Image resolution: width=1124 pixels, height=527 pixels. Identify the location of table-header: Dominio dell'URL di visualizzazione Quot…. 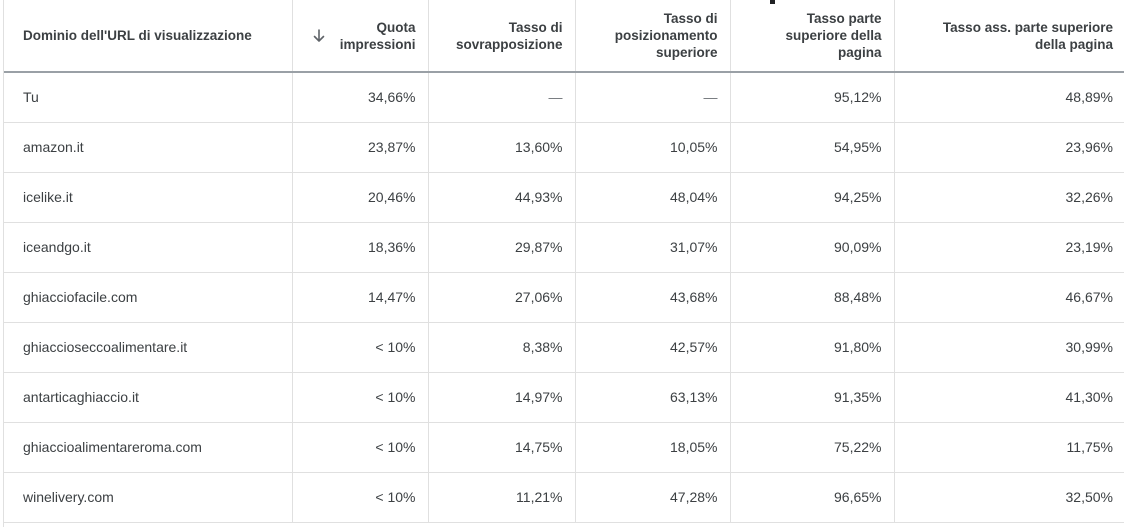
(564, 36).